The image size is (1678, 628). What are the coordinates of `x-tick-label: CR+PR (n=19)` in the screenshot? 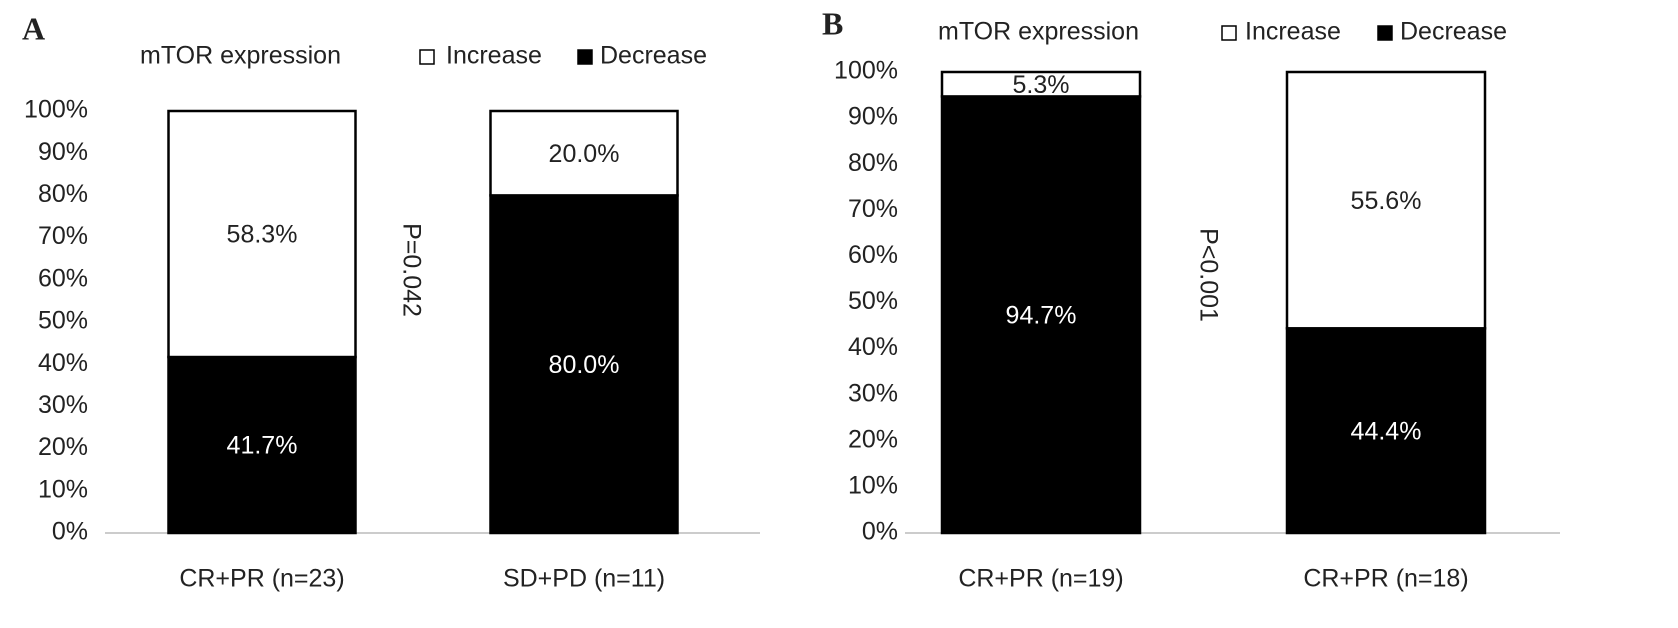 It's located at (1040, 579).